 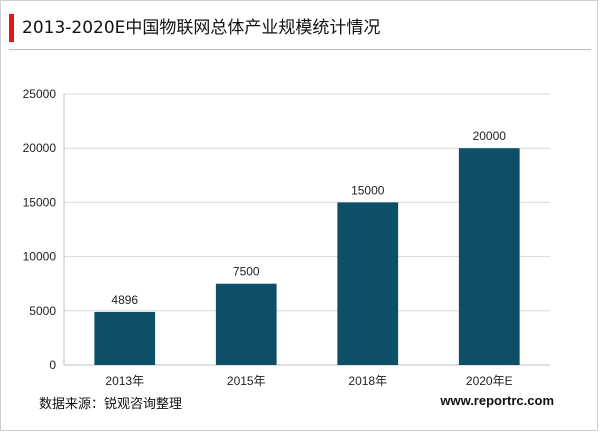 I want to click on data-source-note: 数据来源：锐观咨询整理, so click(x=111, y=404).